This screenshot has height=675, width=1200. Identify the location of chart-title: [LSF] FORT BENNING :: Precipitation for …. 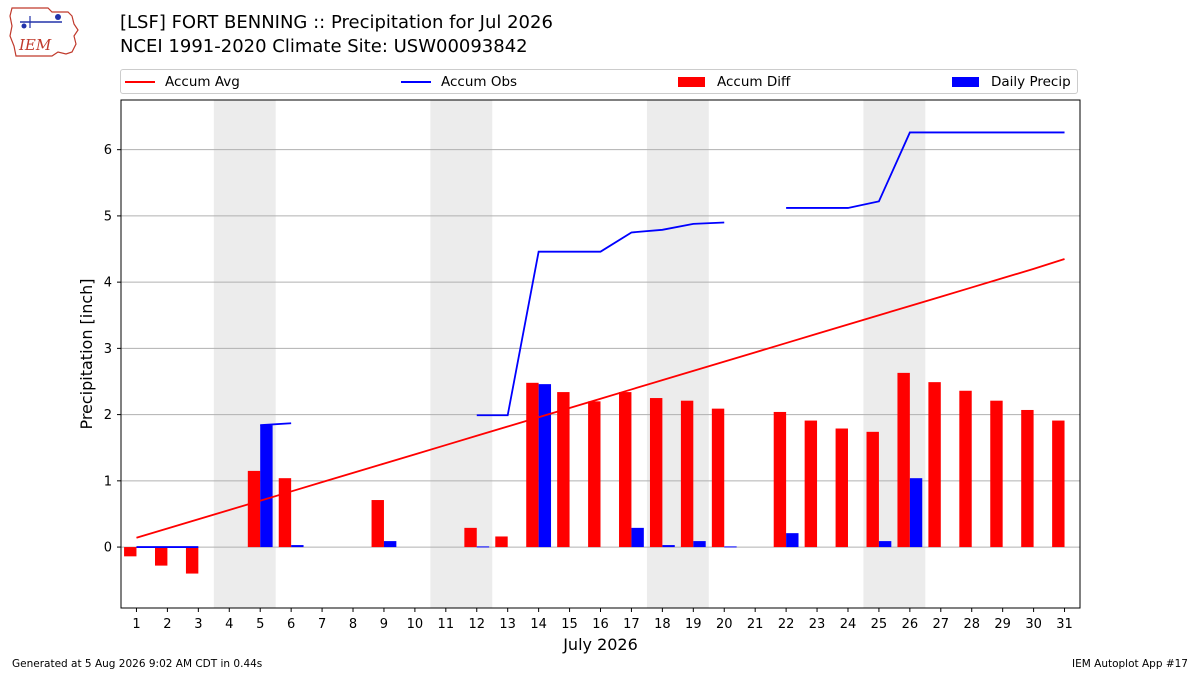
(336, 22).